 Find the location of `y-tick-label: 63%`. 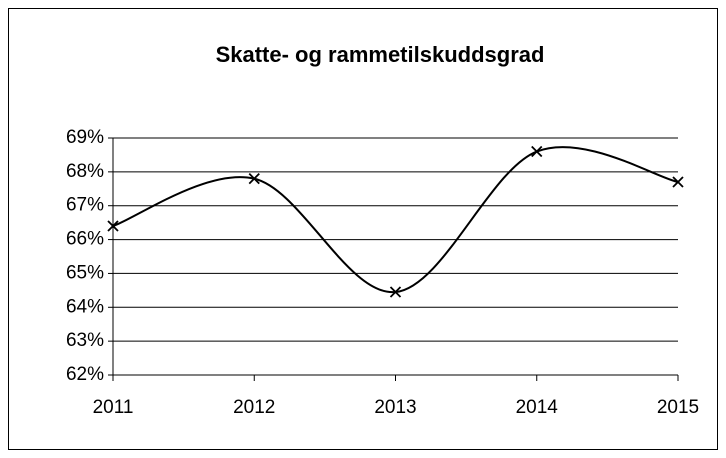

y-tick-label: 63% is located at coordinates (85, 340).